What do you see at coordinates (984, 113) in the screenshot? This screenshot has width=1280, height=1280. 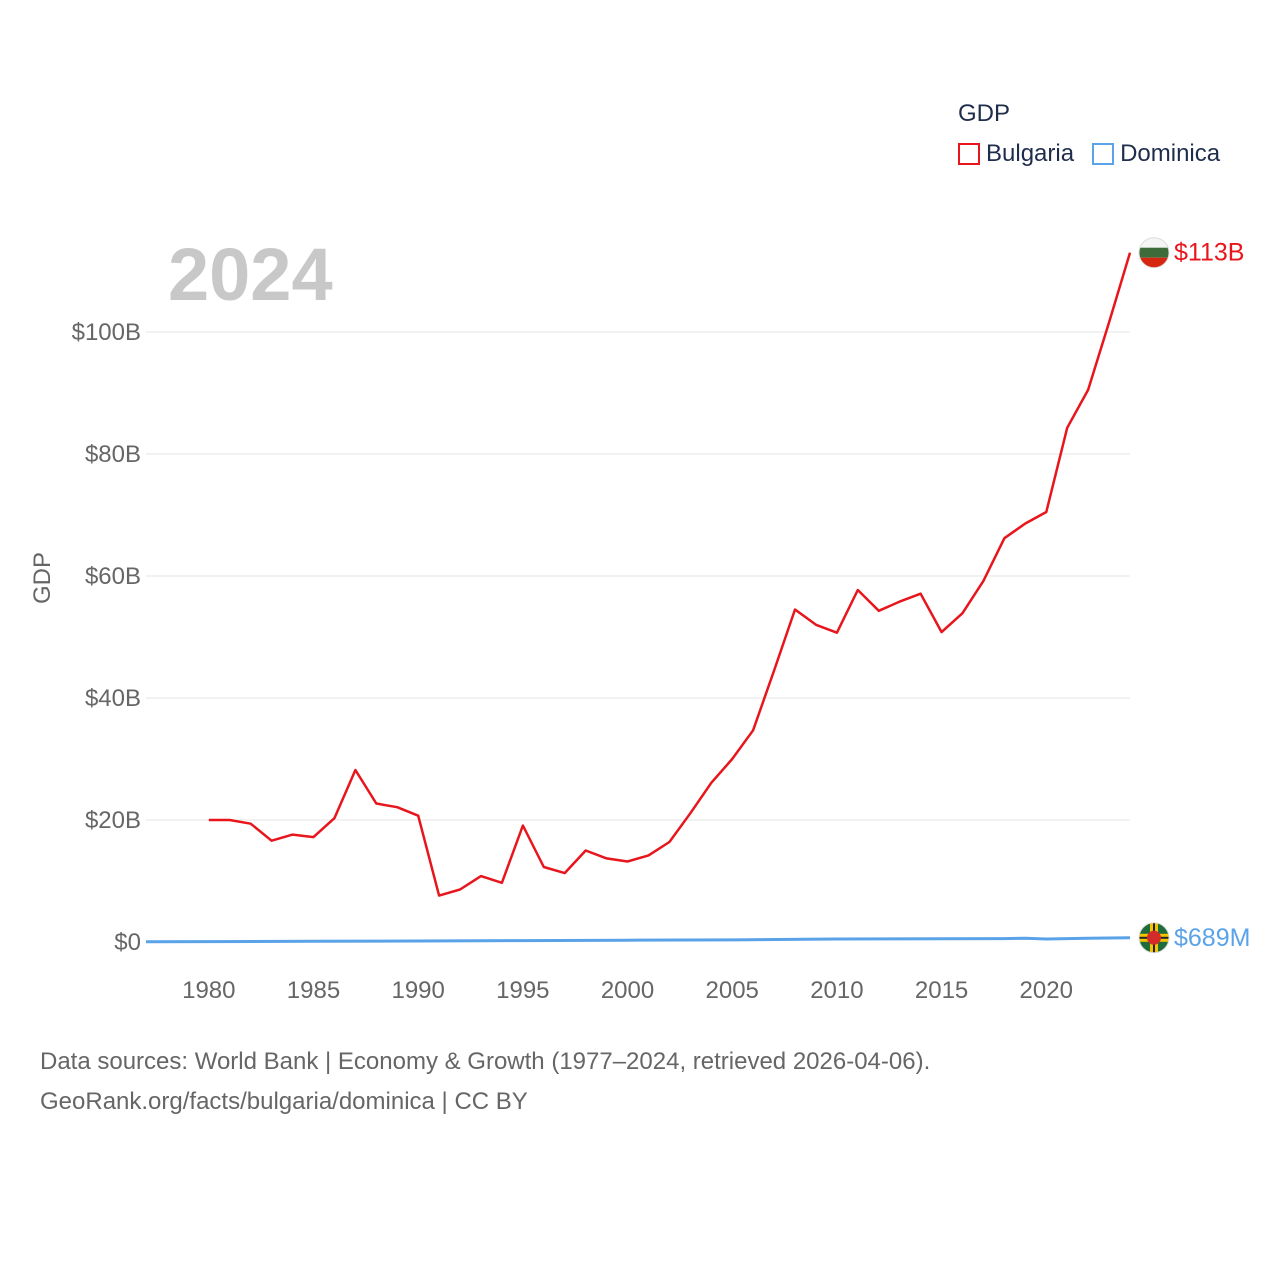 I see `legend-title: GDP` at bounding box center [984, 113].